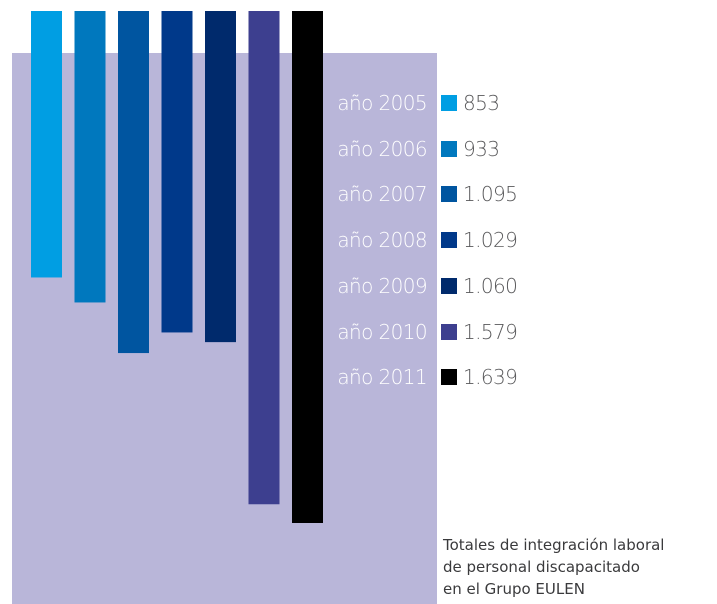 The image size is (717, 604). I want to click on bar-ano-2007, so click(133, 182).